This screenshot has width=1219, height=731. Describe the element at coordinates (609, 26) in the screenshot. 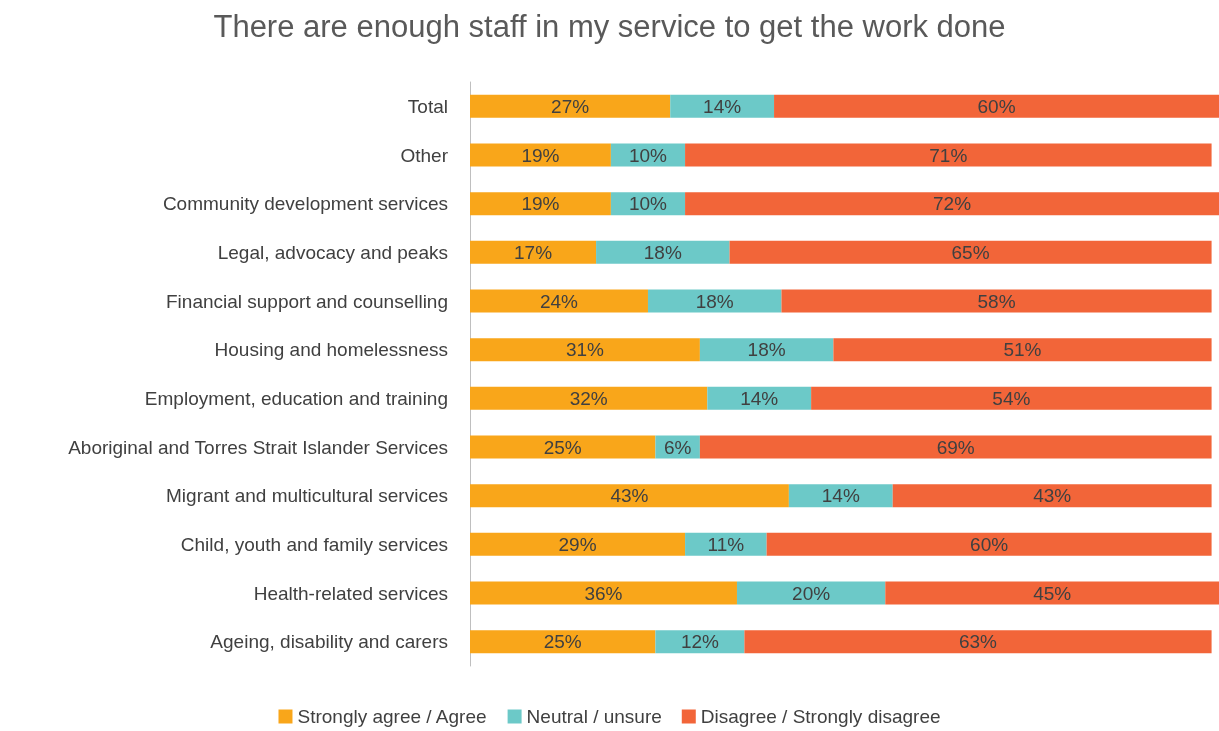

I see `chart-title: There are enough staff in my service to get the work done` at that location.